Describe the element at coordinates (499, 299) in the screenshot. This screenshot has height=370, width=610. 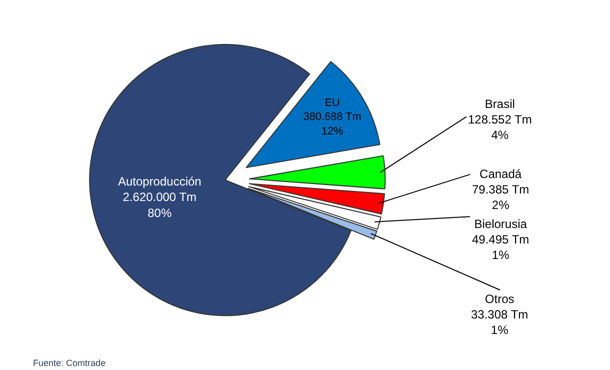
I see `slice-label: Otros` at that location.